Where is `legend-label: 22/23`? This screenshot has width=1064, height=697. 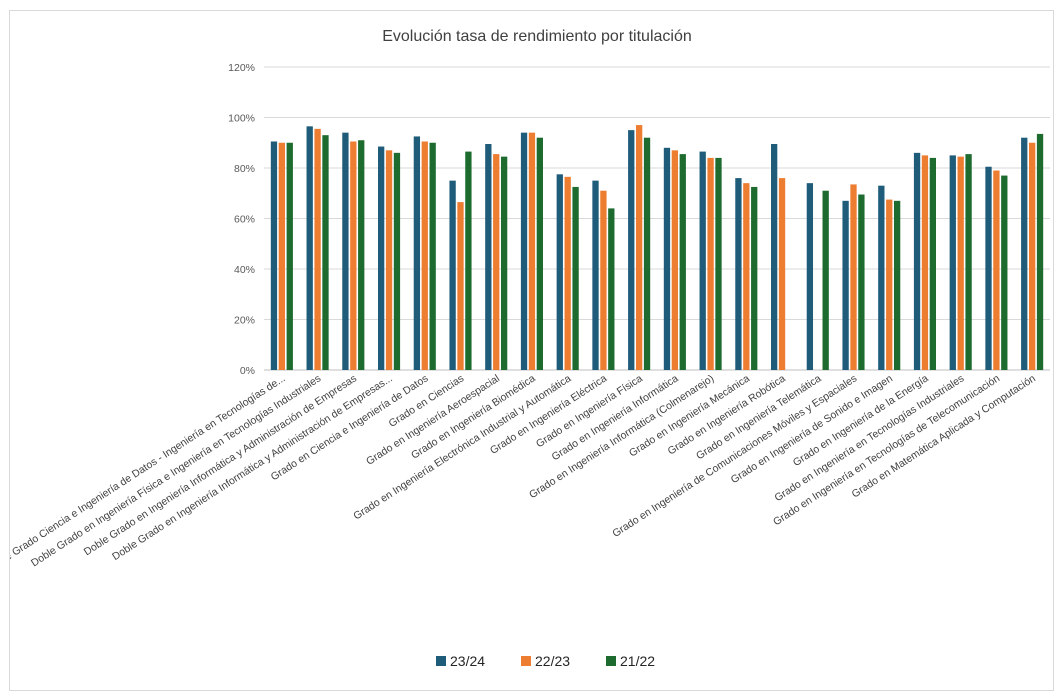 legend-label: 22/23 is located at coordinates (552, 661).